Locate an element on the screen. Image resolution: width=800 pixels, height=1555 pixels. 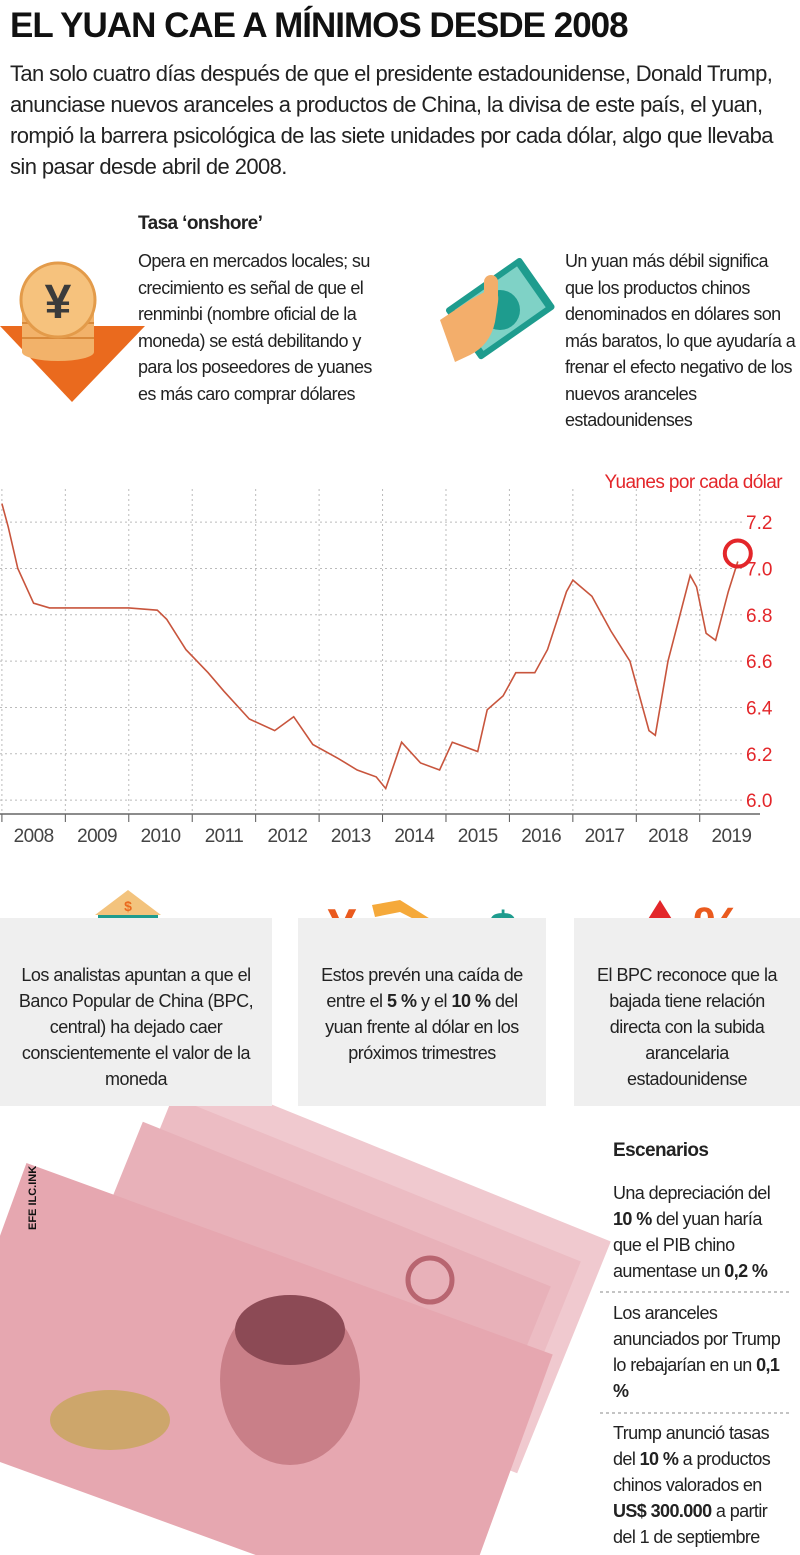
y-tick-label: 6.2 is located at coordinates (759, 755).